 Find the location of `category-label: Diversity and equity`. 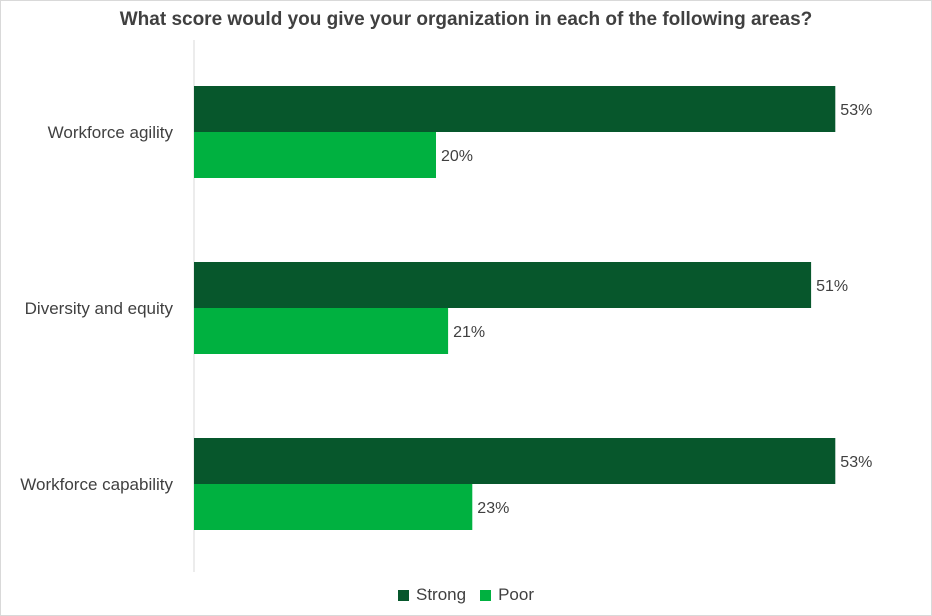

category-label: Diversity and equity is located at coordinates (99, 308).